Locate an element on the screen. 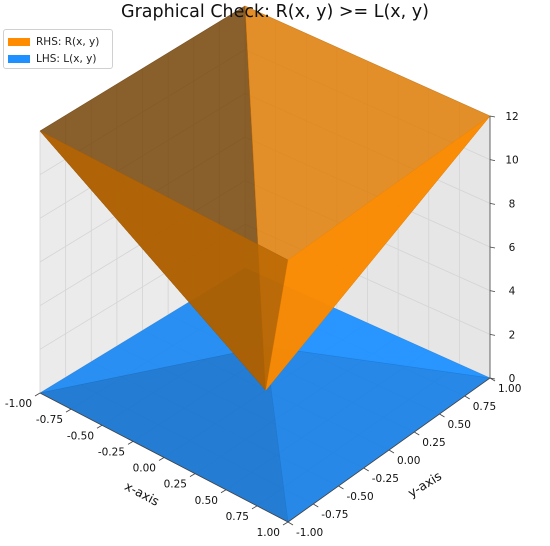  x-tick-label: -0.50 is located at coordinates (80, 436).